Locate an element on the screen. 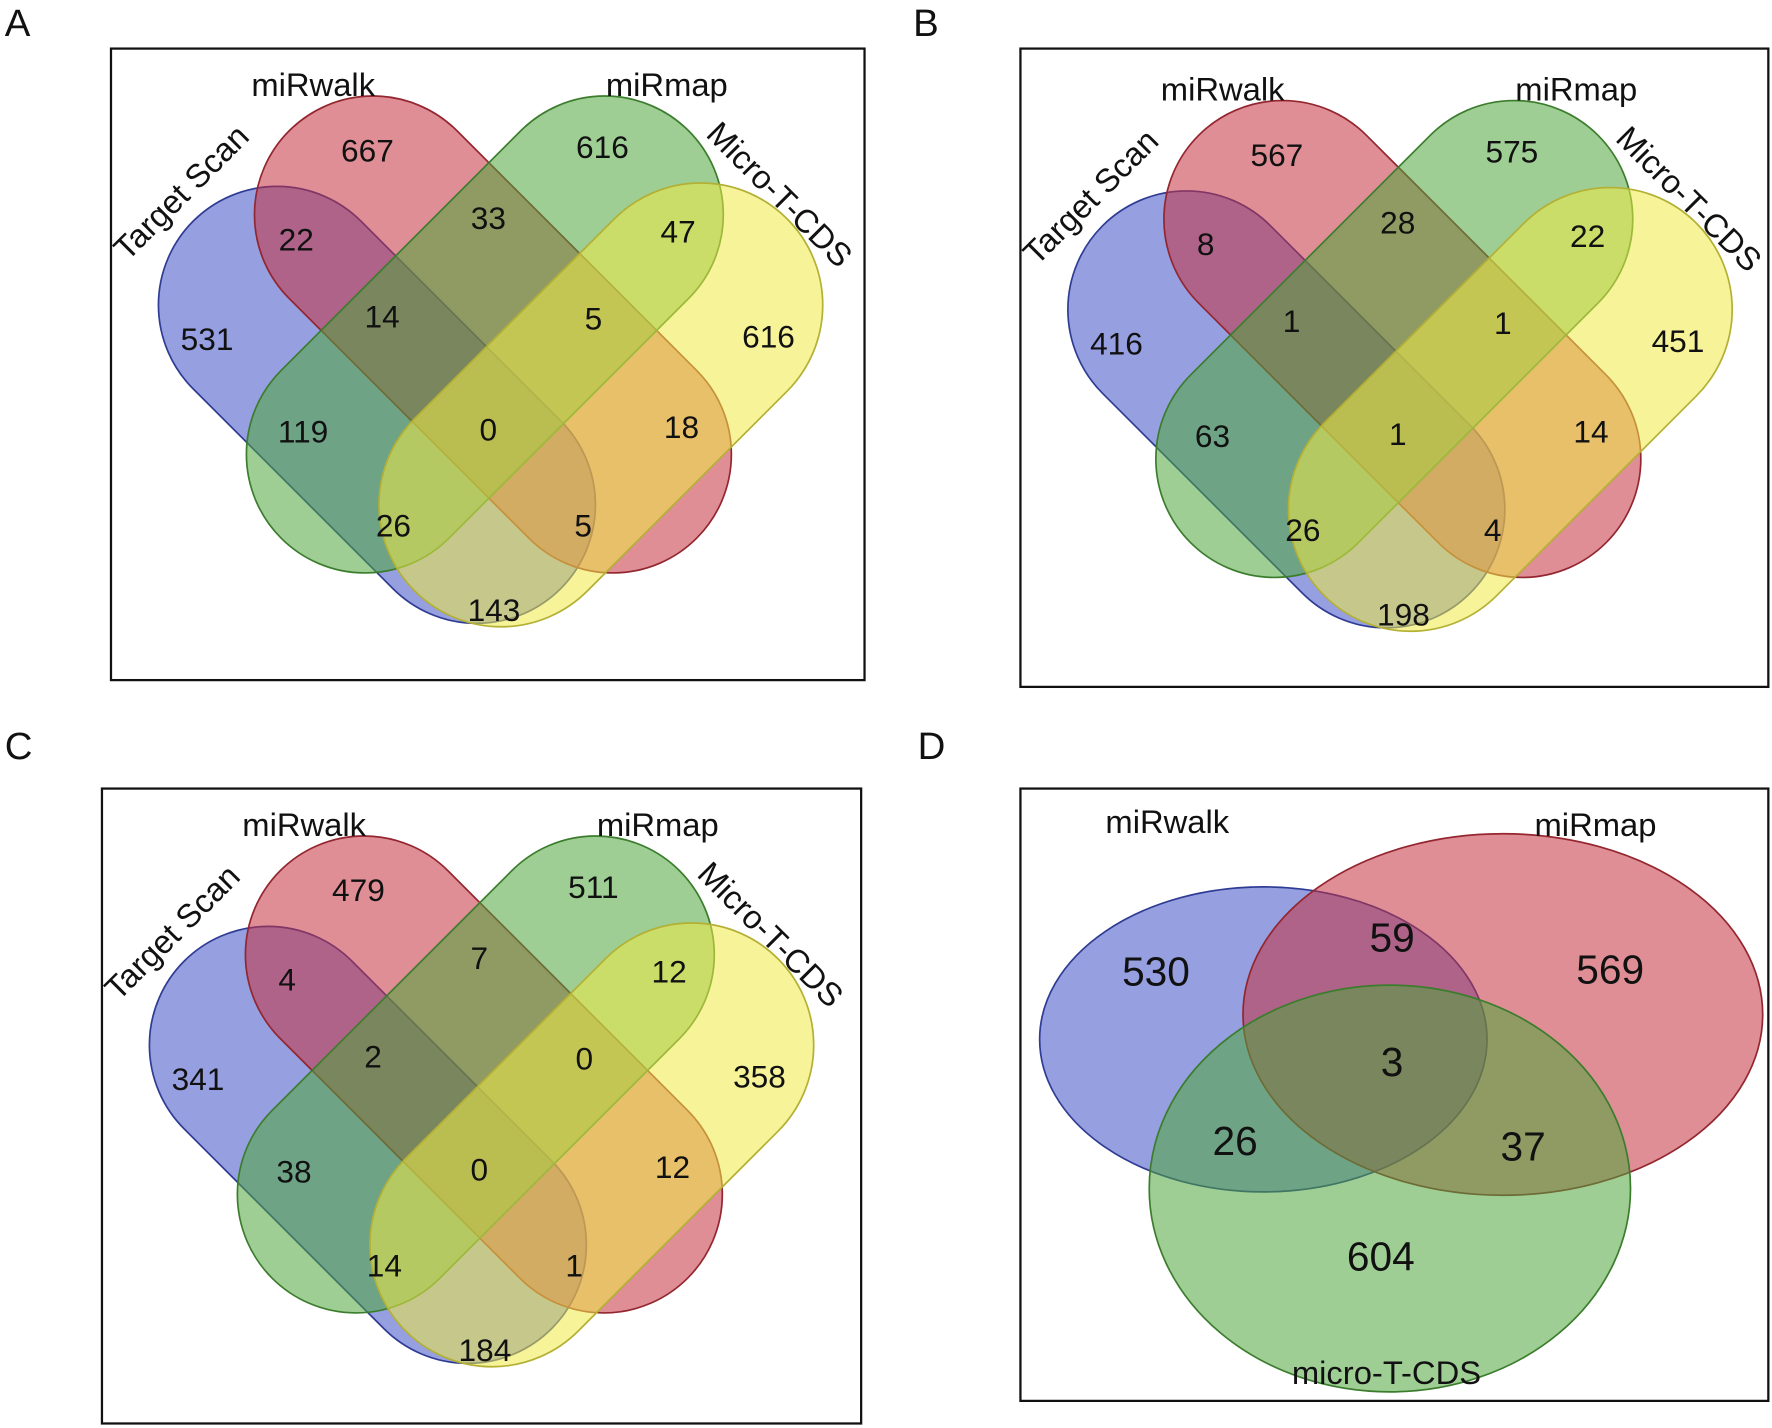 The image size is (1772, 1428). region-count: 7 is located at coordinates (479, 958).